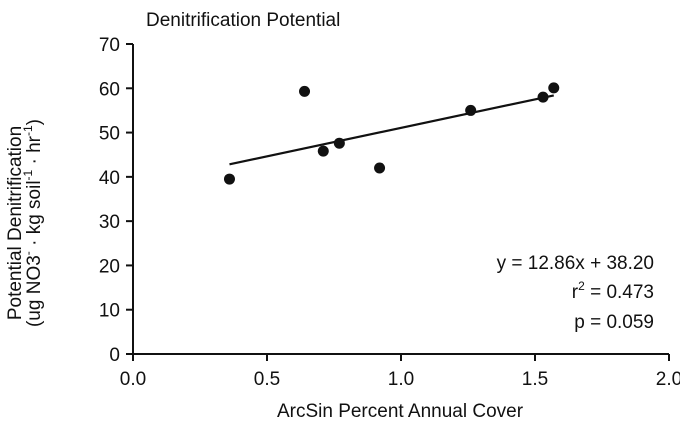 The width and height of the screenshot is (680, 431). I want to click on y-tick-label: 30, so click(109, 222).